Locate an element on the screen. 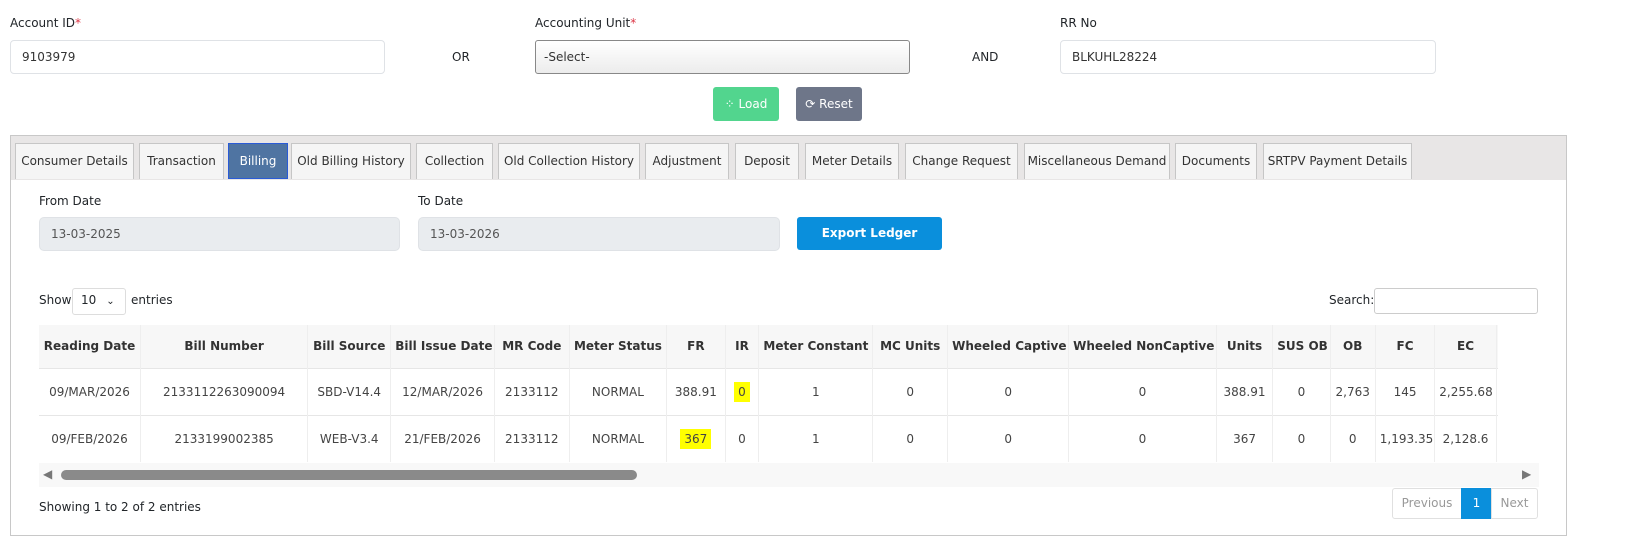  table-cell: 09/MAR/2026 is located at coordinates (90, 391).